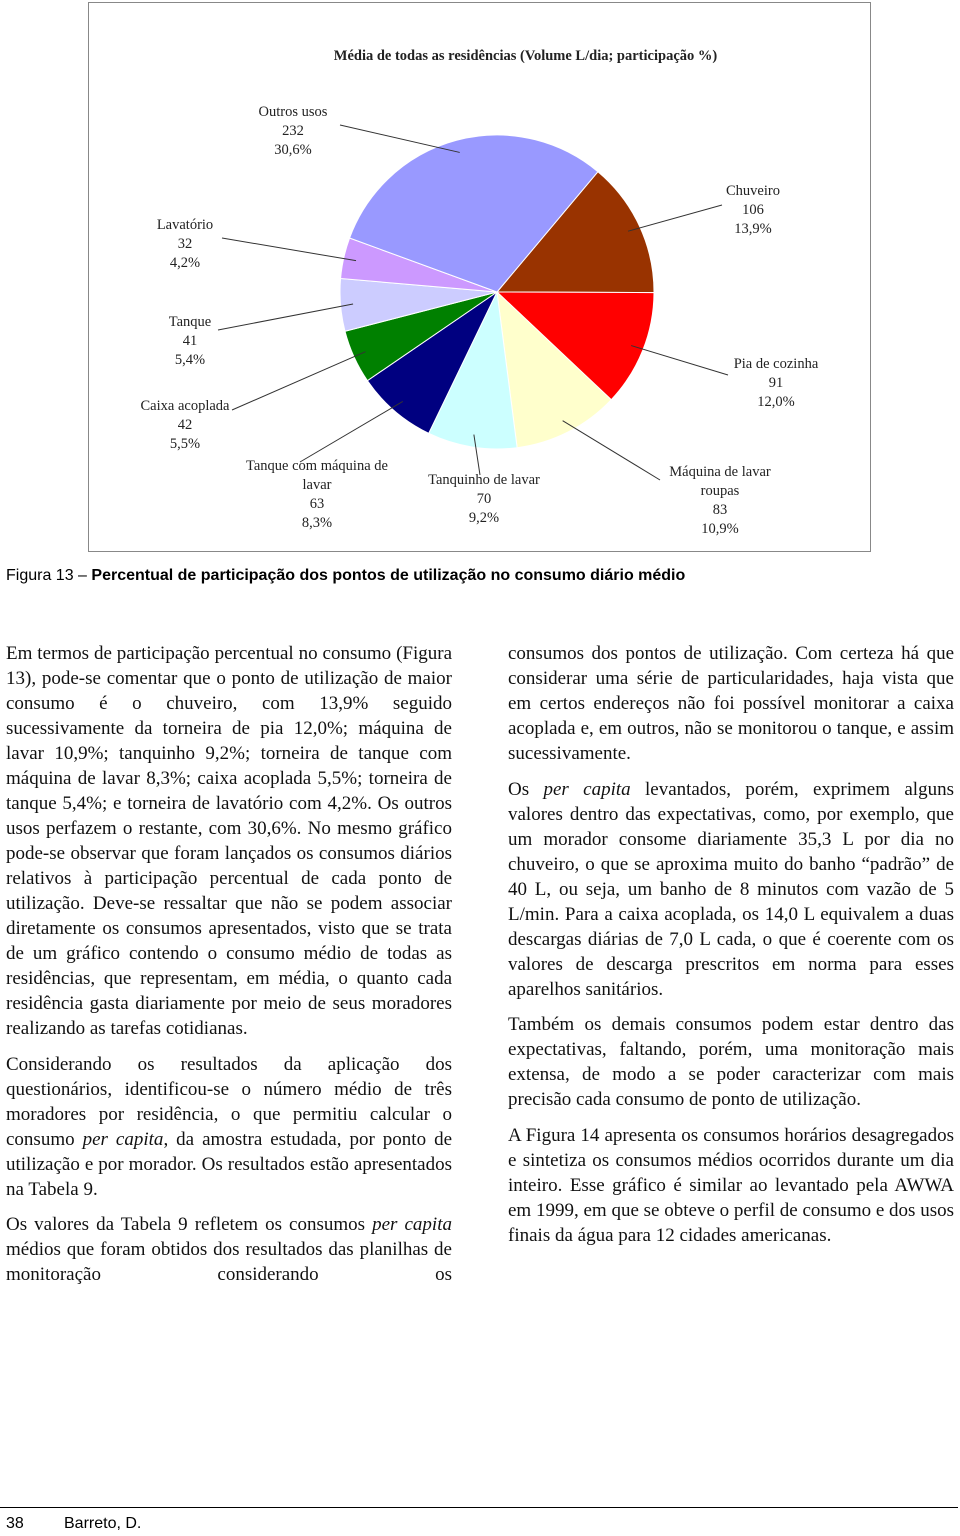  What do you see at coordinates (720, 481) in the screenshot?
I see `slice-name: Máquina de lavar roupas` at bounding box center [720, 481].